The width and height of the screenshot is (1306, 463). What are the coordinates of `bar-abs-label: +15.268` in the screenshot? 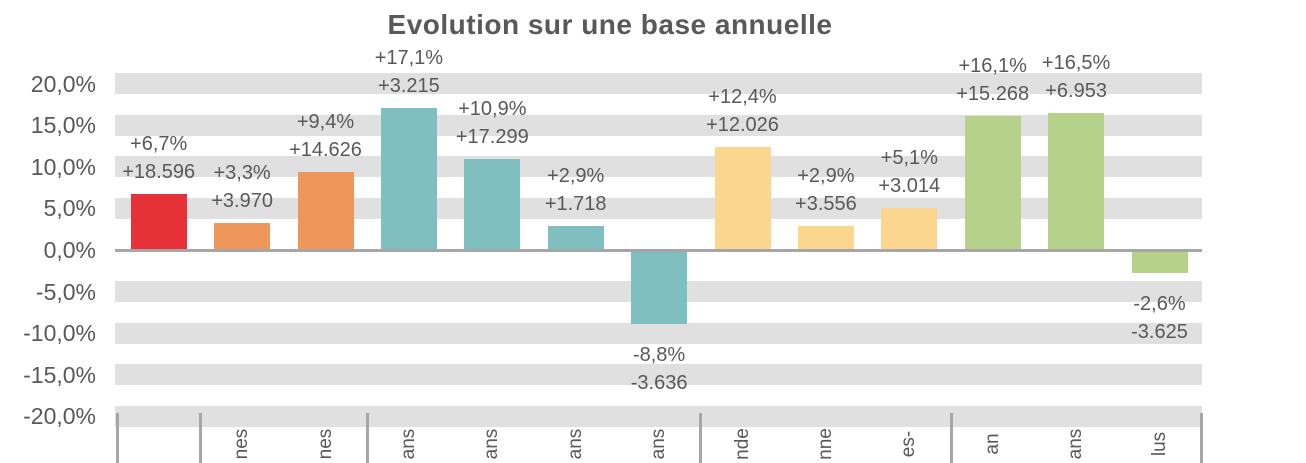 It's located at (993, 94).